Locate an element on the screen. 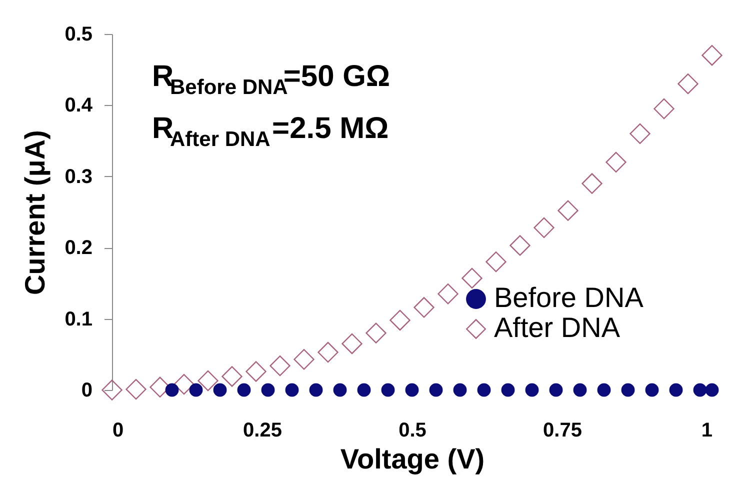 The image size is (729, 487). x-tick-label: 1 is located at coordinates (706, 431).